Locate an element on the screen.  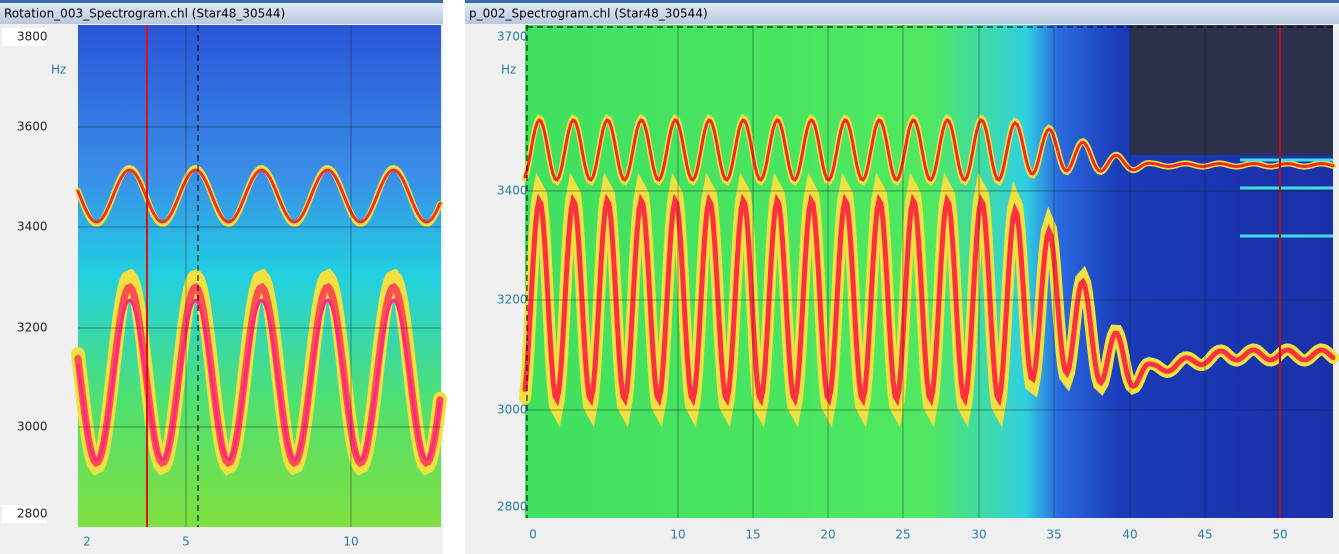
window-title: p_002_Spectrogram.chl (Star48_30544) is located at coordinates (588, 14).